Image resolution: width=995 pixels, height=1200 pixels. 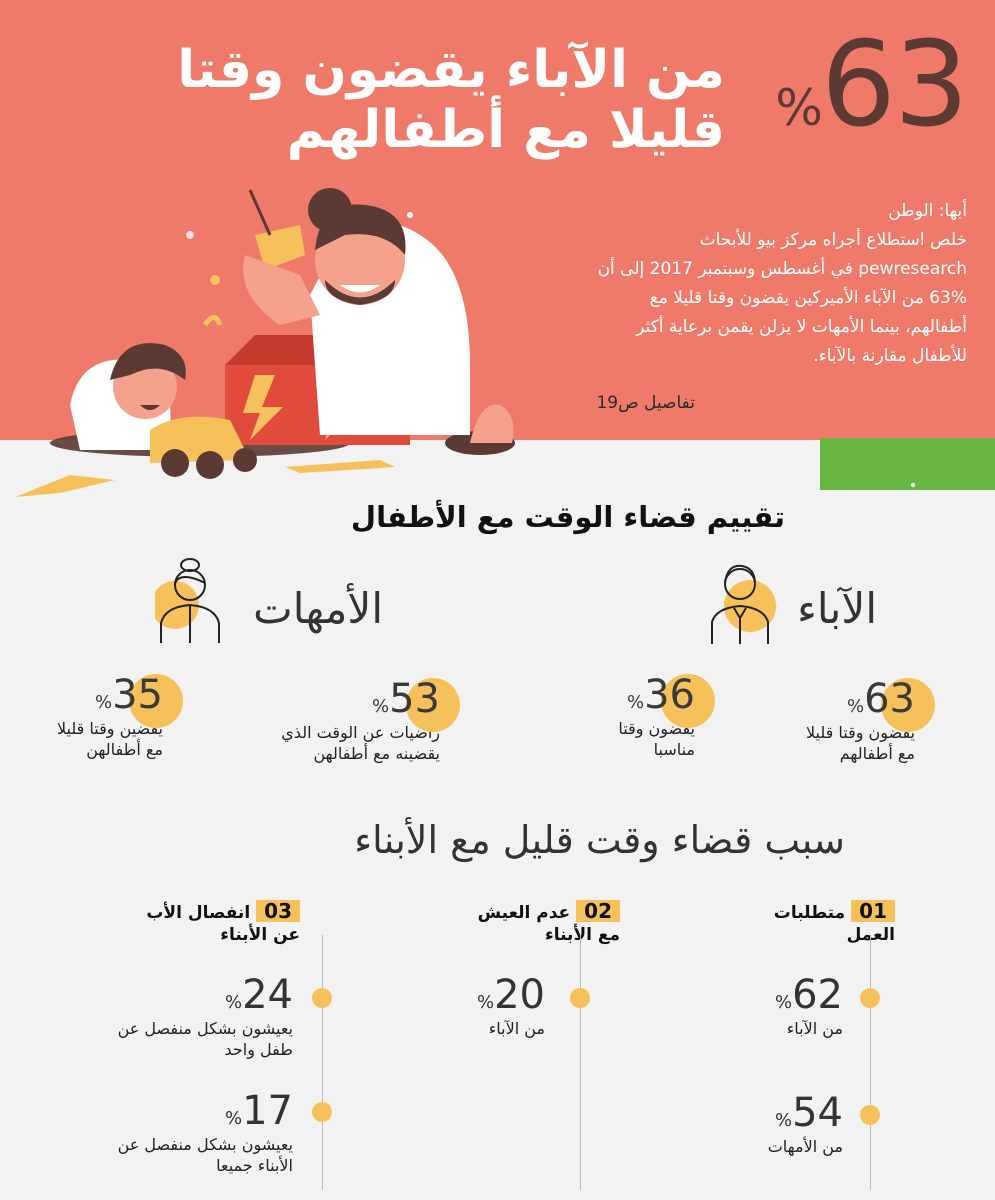 I want to click on reason-stat: %20 من الآباء, so click(x=460, y=1005).